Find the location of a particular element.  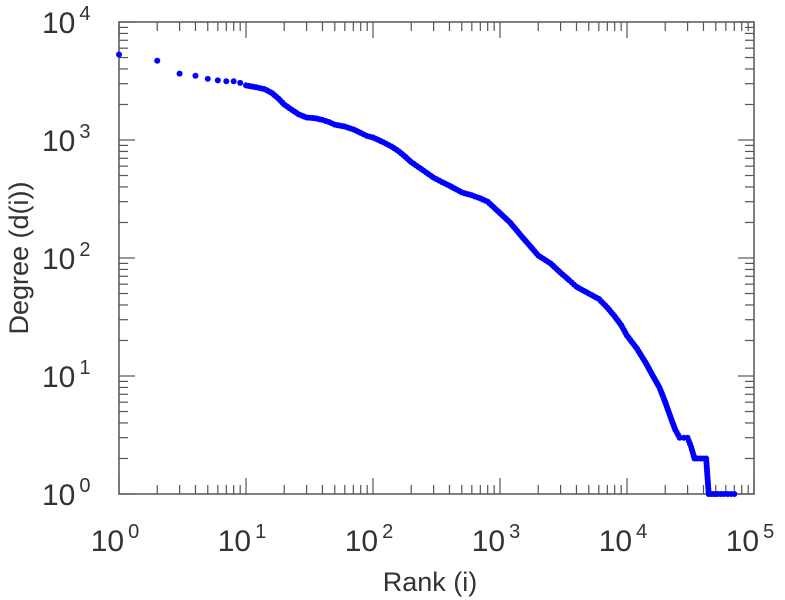

y-tick-label: 10 3 is located at coordinates (66, 139).